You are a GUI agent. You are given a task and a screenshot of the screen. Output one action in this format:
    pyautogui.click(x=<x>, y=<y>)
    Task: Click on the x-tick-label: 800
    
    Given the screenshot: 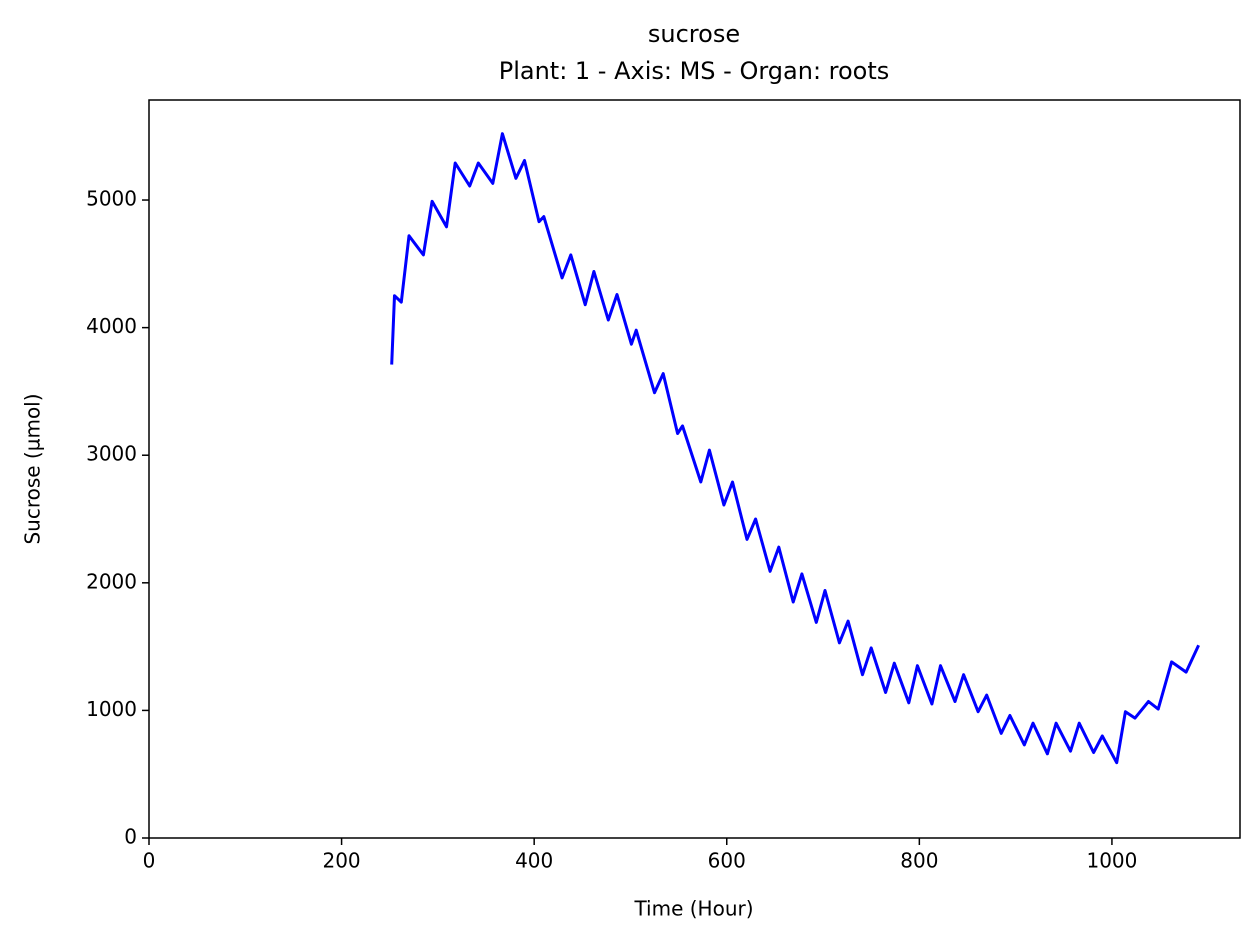 What is the action you would take?
    pyautogui.click(x=919, y=861)
    